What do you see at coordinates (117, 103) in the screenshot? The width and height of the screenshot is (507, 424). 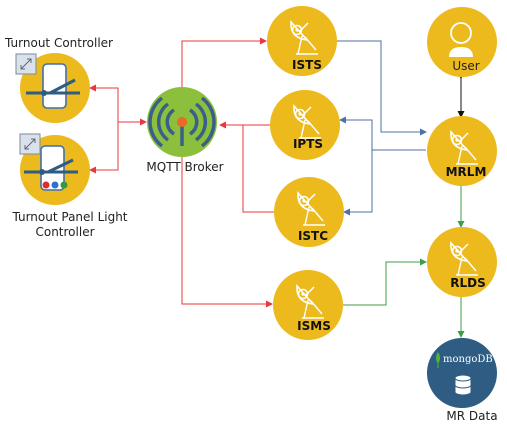 I see `edge-broker-to-turnout-controller` at bounding box center [117, 103].